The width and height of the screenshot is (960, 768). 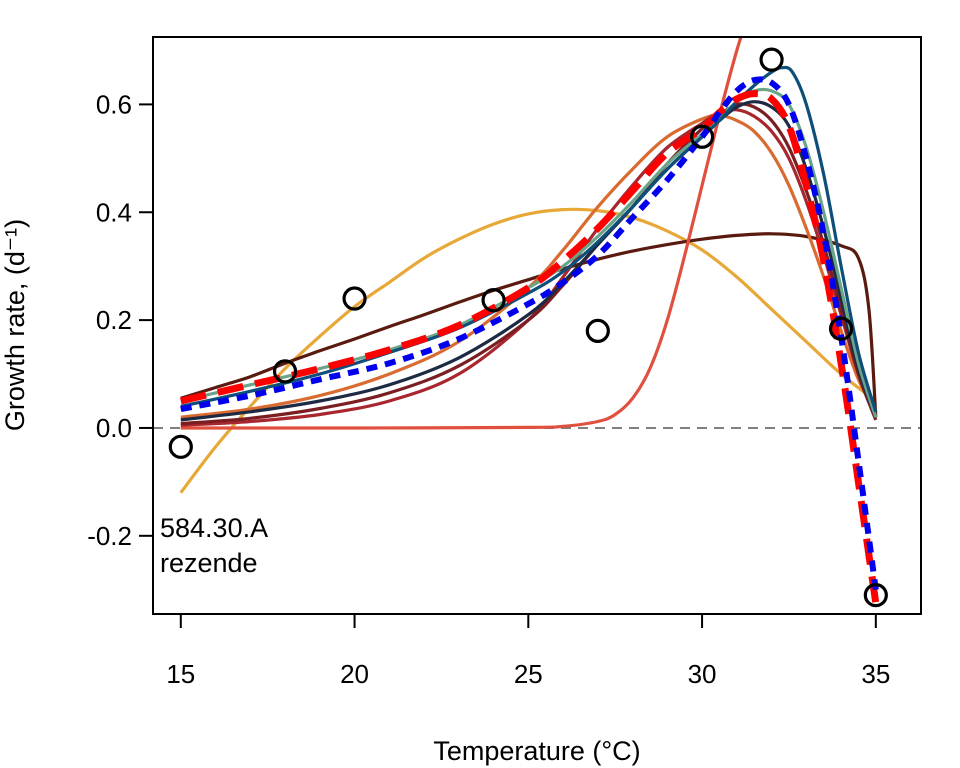 I want to click on y-tick-label: 0.4, so click(x=114, y=212).